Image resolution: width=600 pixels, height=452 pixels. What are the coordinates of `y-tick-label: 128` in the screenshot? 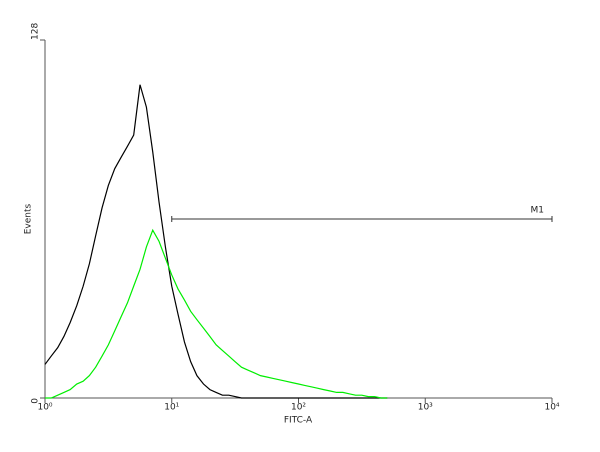 It's located at (36, 31).